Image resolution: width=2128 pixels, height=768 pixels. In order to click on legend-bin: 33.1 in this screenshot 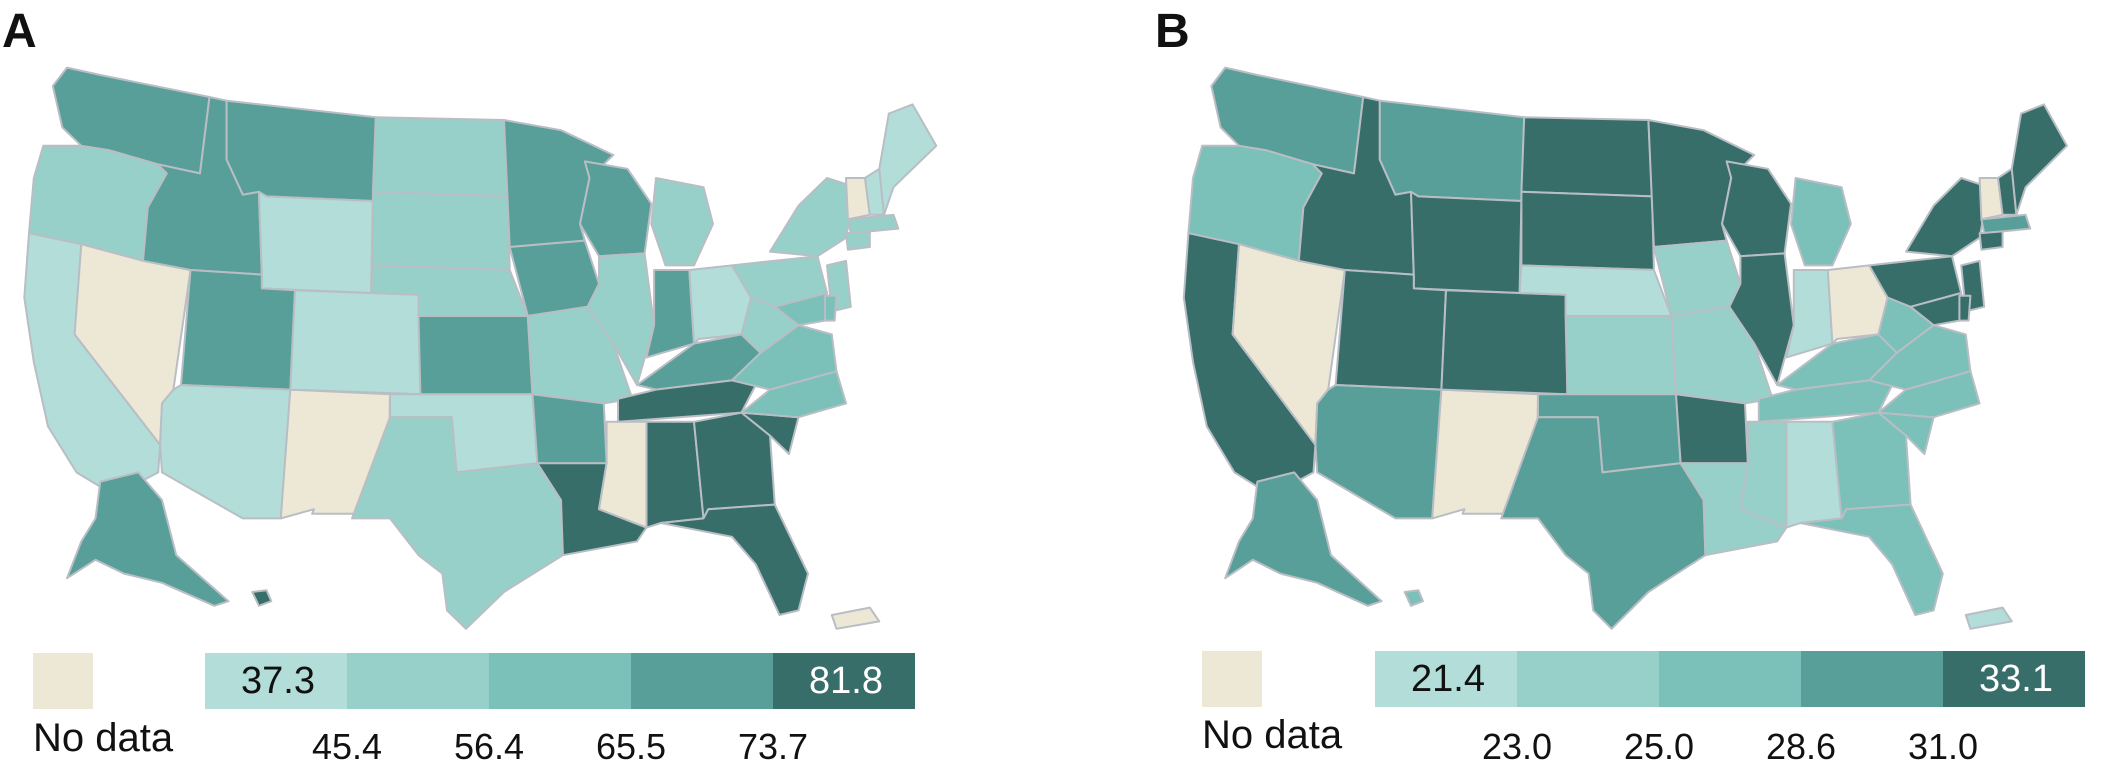, I will do `click(2014, 679)`.